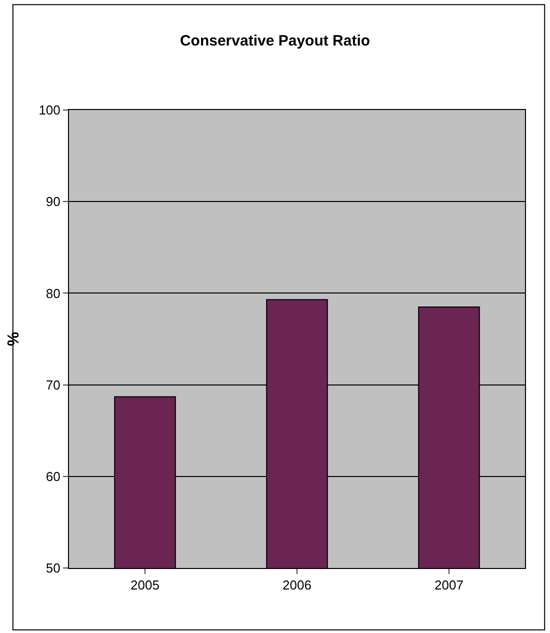  What do you see at coordinates (145, 585) in the screenshot?
I see `x-tick-label: 2005` at bounding box center [145, 585].